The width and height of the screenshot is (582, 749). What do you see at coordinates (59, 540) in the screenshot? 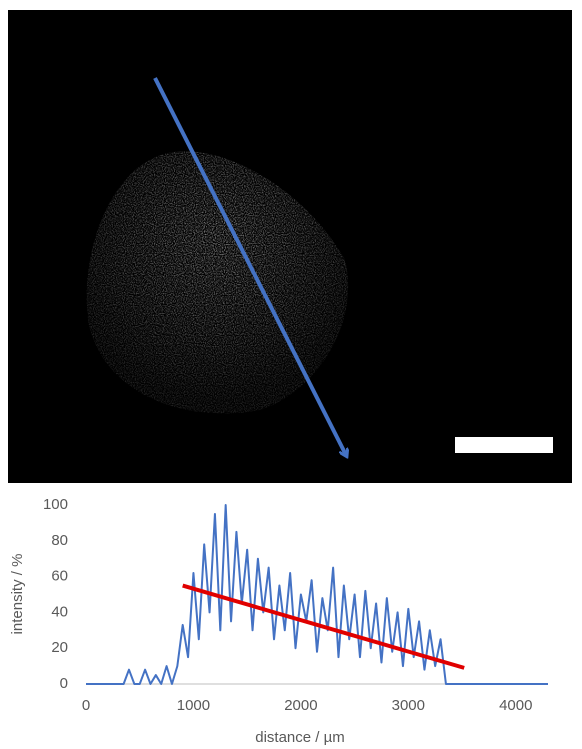
I see `y-tick-label: 80` at bounding box center [59, 540].